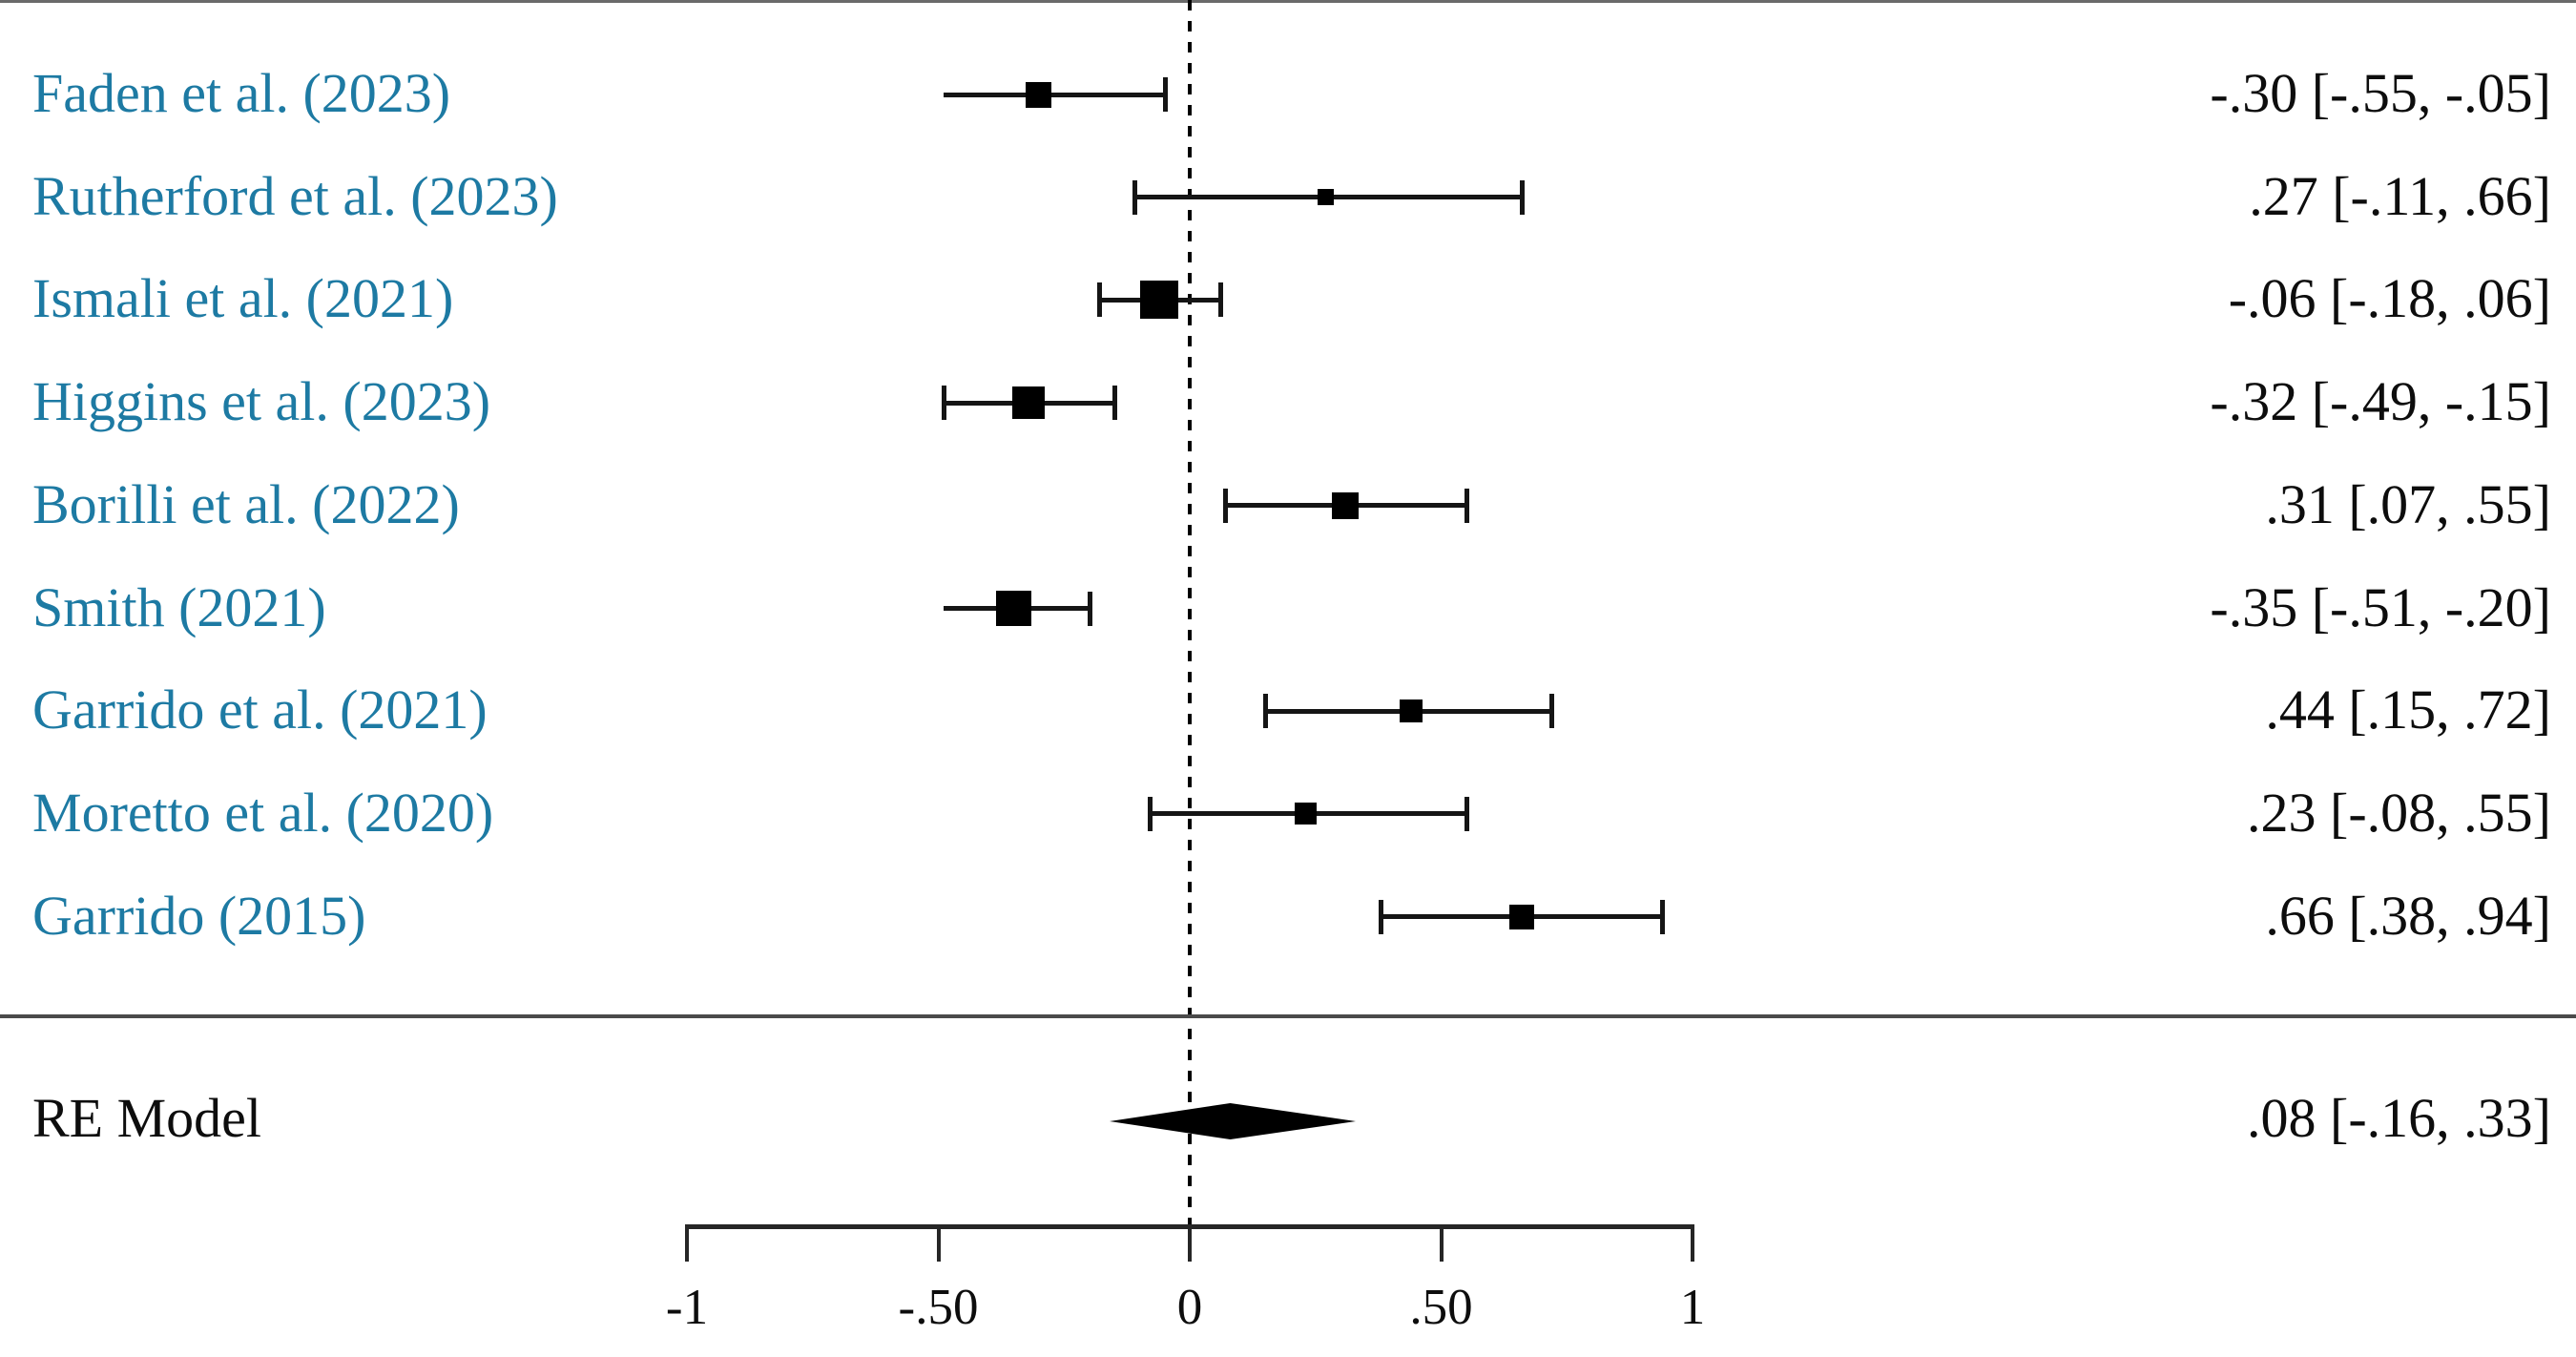 The image size is (2576, 1357). I want to click on effect-size-value: -.06 [-.18, .06], so click(2389, 298).